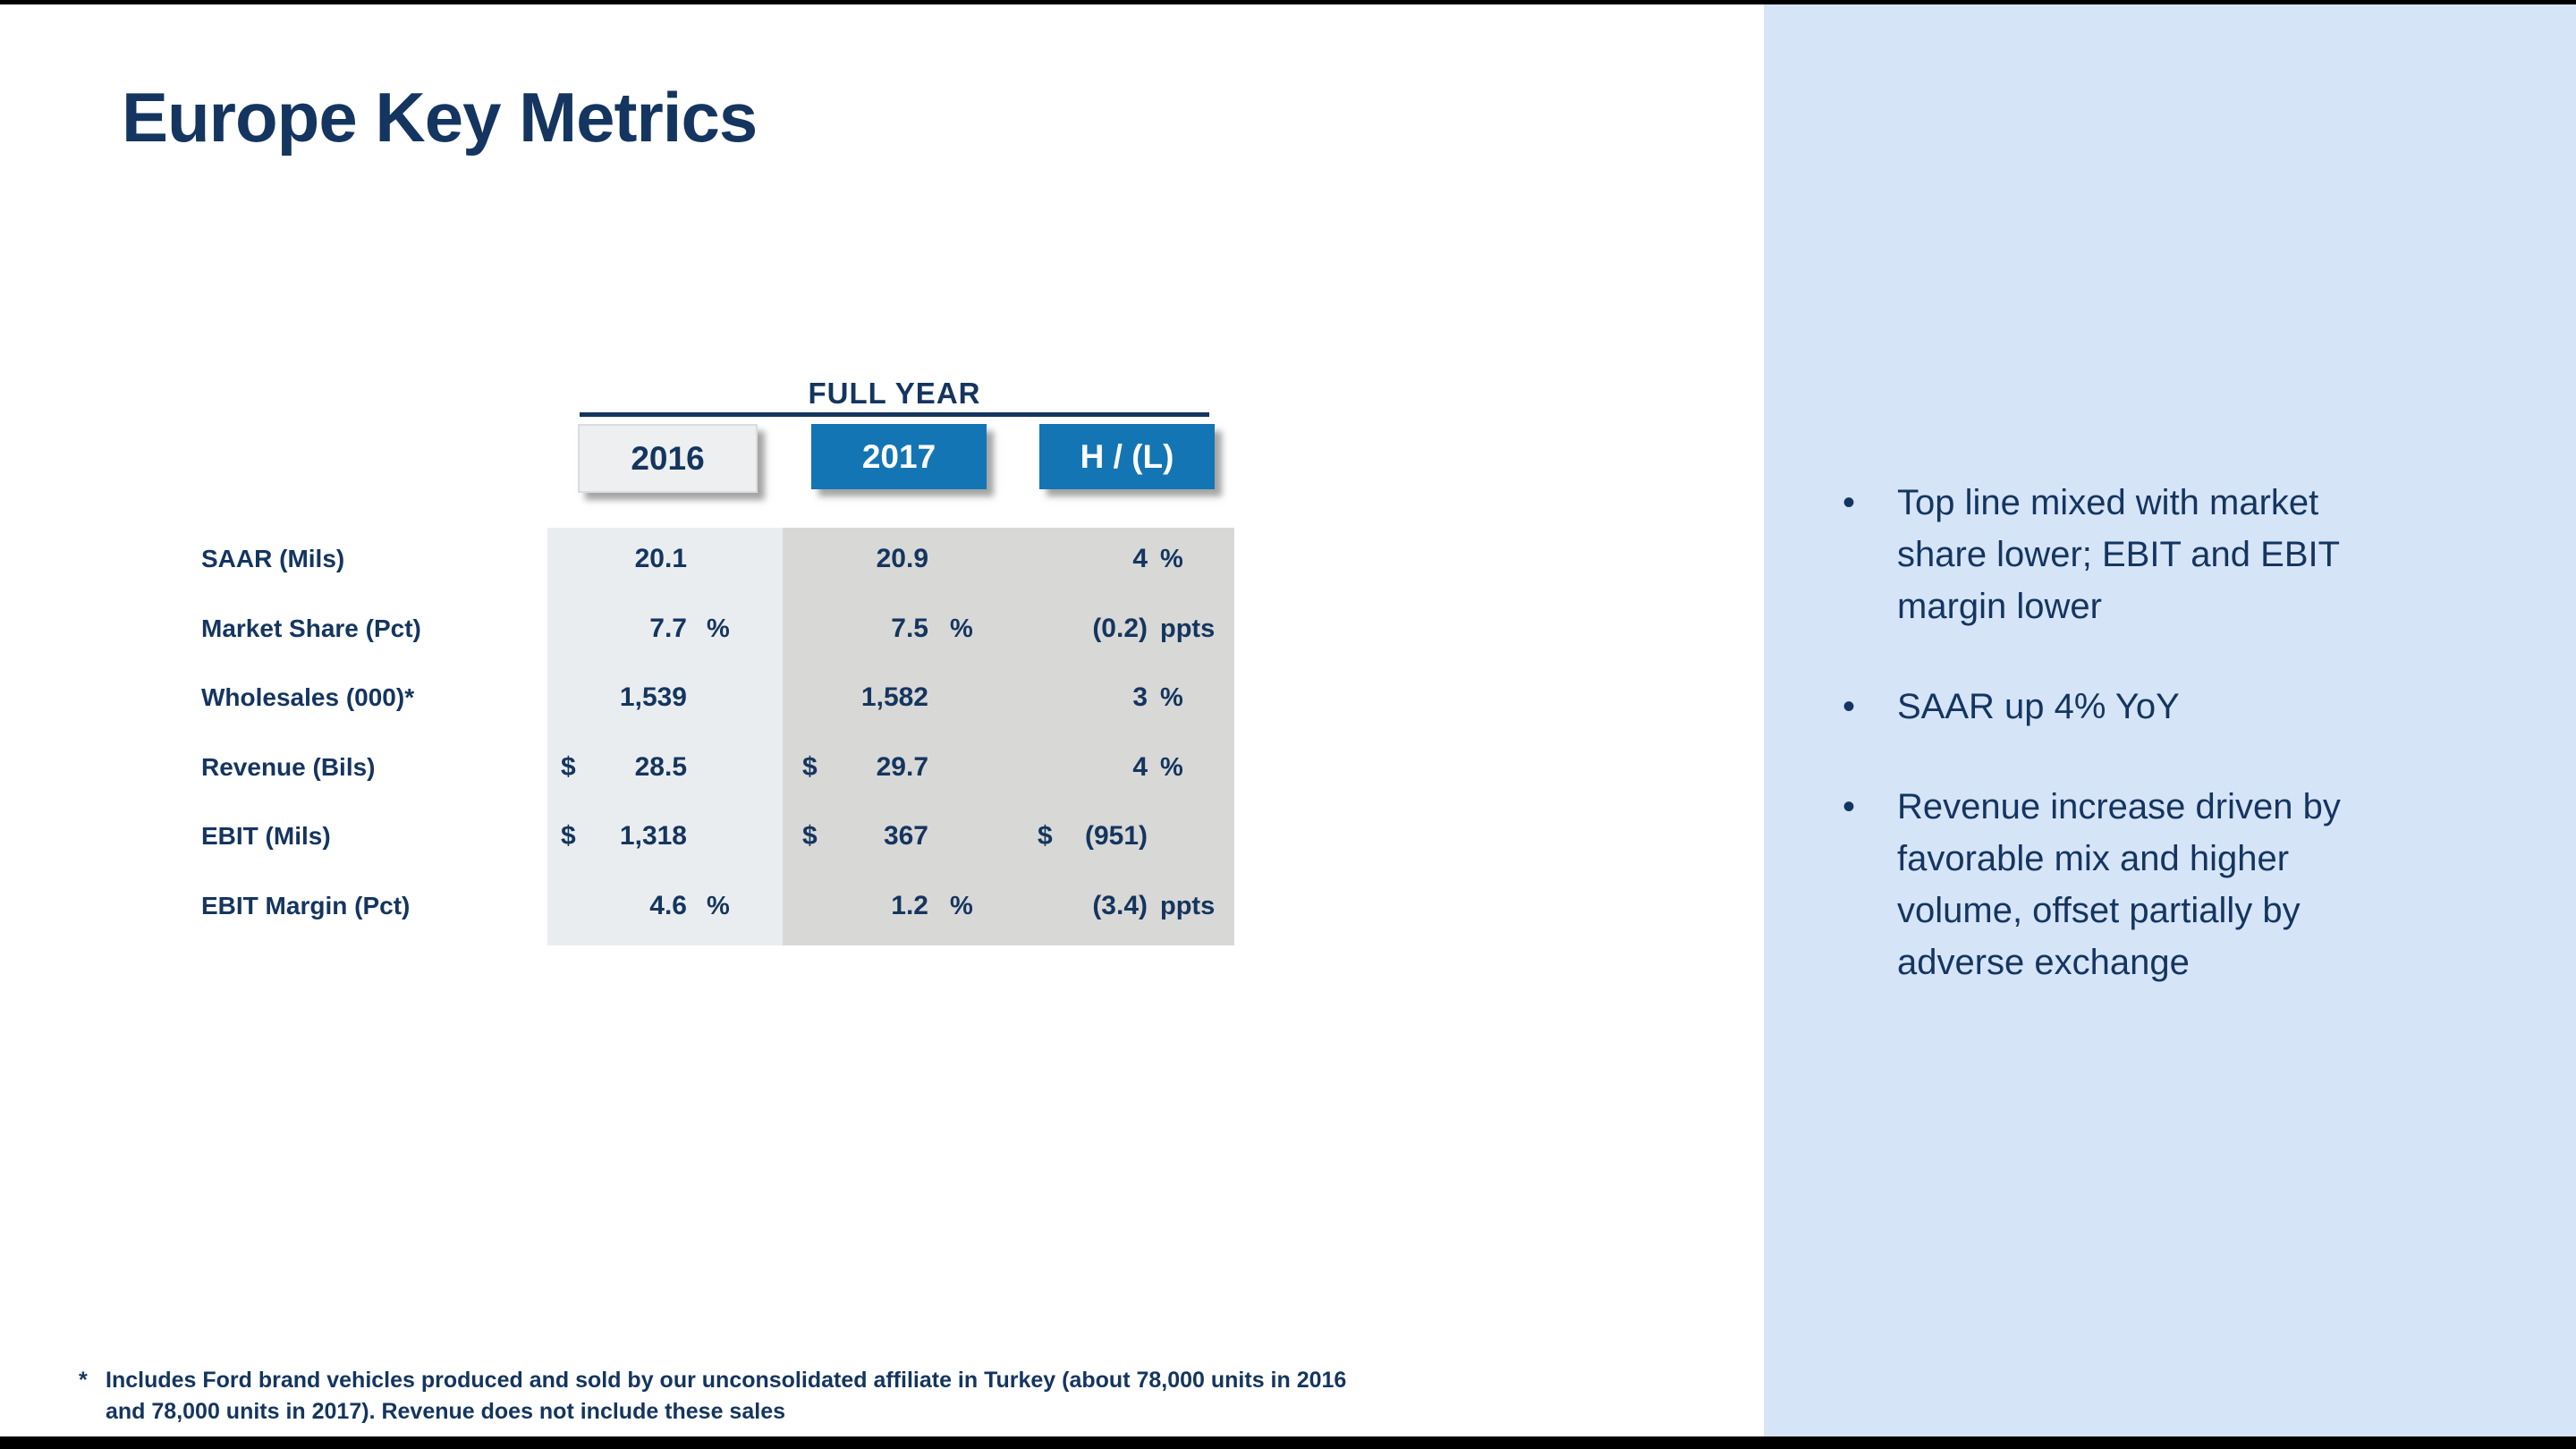 This screenshot has width=2576, height=1449. What do you see at coordinates (668, 458) in the screenshot?
I see `column-header-2016: 2016` at bounding box center [668, 458].